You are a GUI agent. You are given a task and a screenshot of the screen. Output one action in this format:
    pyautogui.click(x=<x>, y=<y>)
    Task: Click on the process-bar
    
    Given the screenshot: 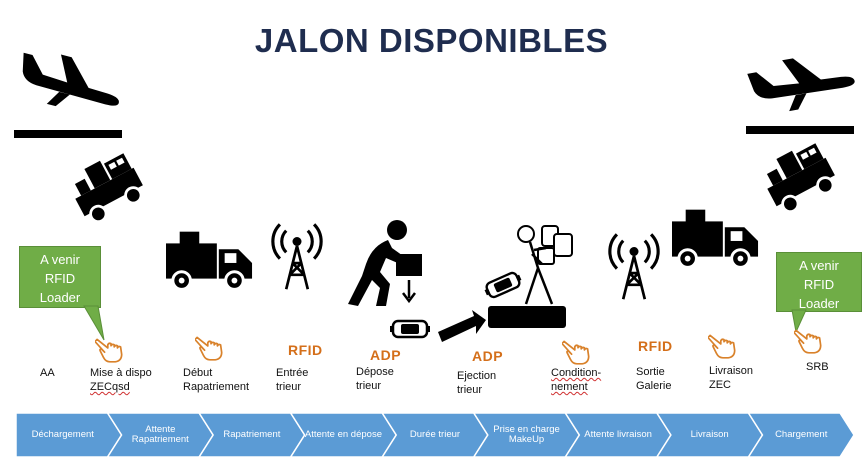 What is the action you would take?
    pyautogui.click(x=435, y=435)
    